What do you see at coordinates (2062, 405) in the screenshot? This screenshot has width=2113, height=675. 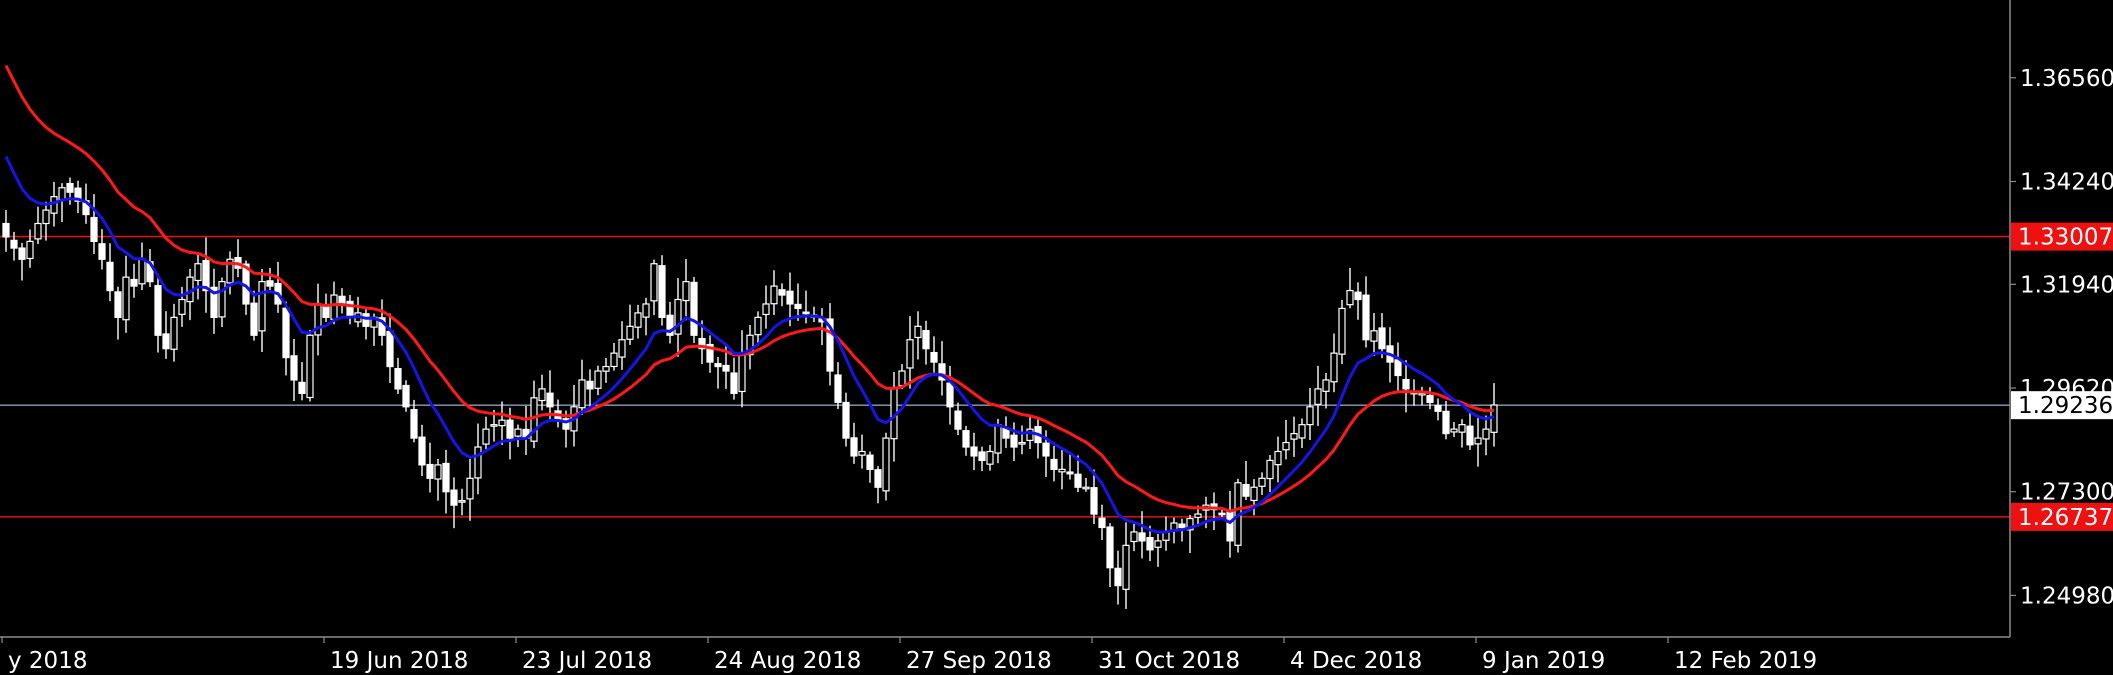 I see `current-price-badge: 1.29236` at bounding box center [2062, 405].